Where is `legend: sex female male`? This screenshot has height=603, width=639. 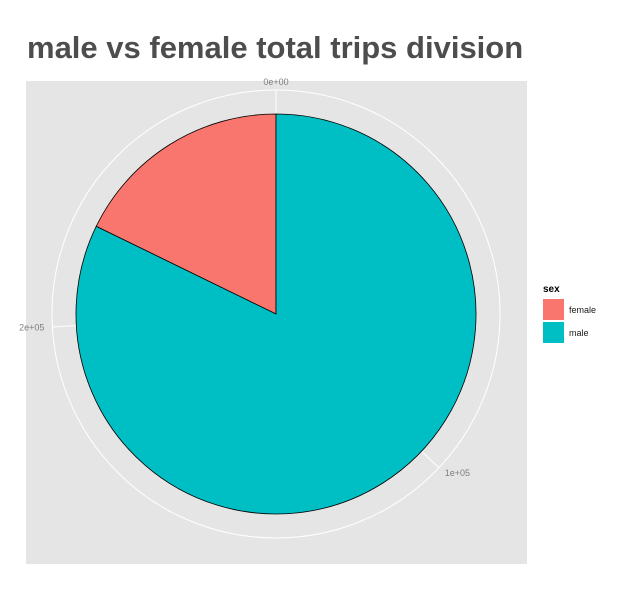 legend: sex female male is located at coordinates (569, 314).